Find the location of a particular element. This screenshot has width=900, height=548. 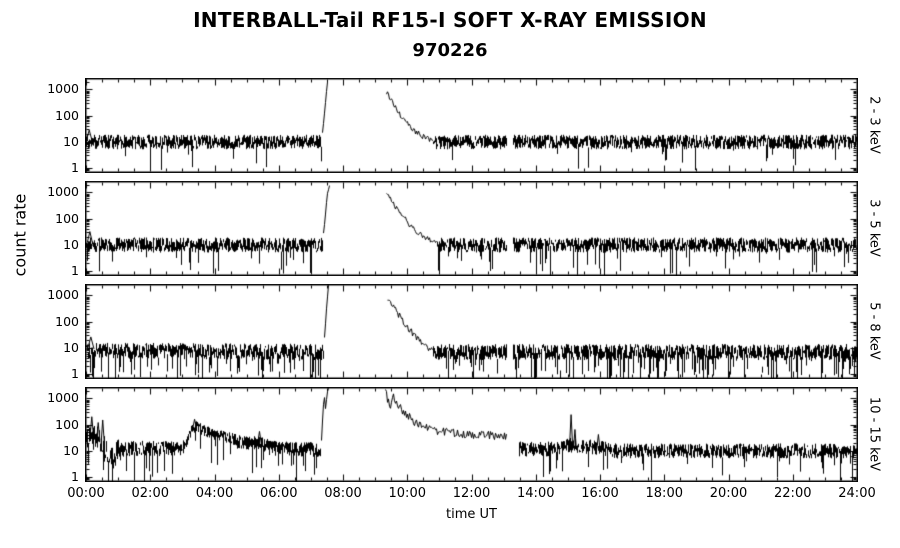

panel-3-5-kev is located at coordinates (471, 228).